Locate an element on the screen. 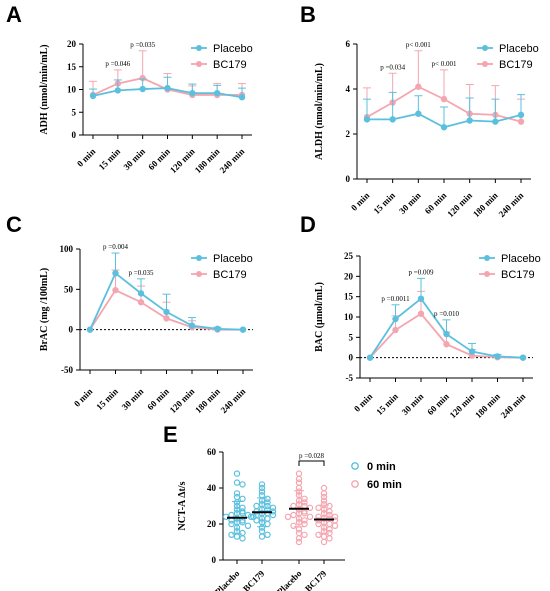 Image resolution: width=550 pixels, height=591 pixels. p-value-annotation: p< 0.001 is located at coordinates (444, 64).